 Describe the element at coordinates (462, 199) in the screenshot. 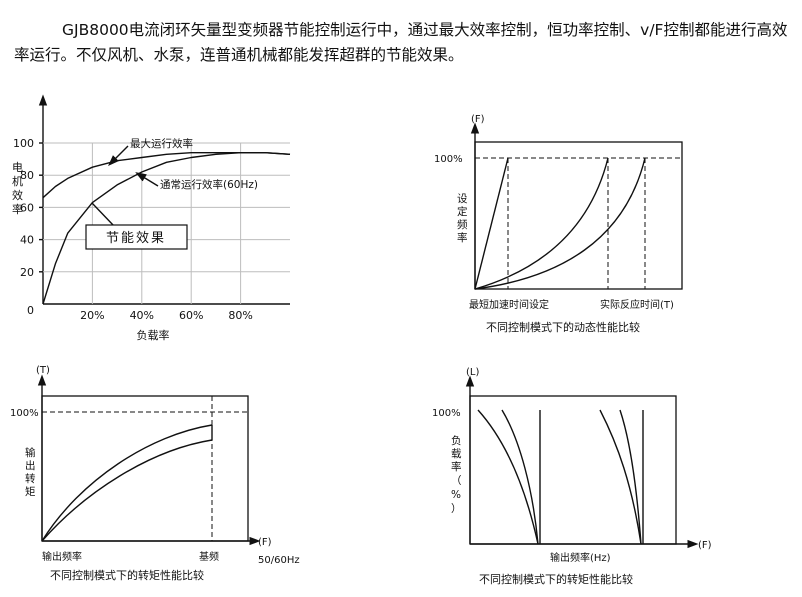

I see `dynamic-y-label-char-1: 设` at that location.